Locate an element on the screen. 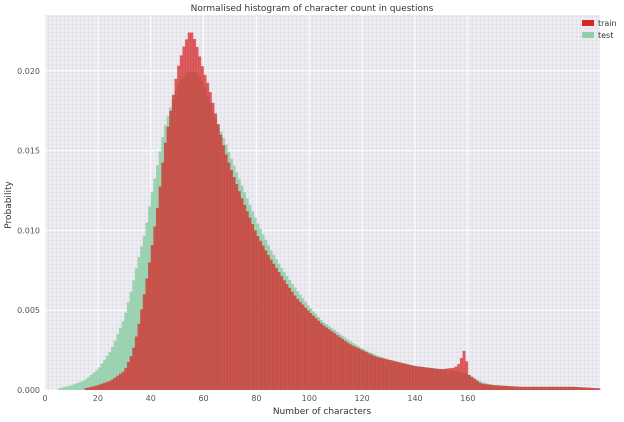  x-tick-label-1: 20 is located at coordinates (98, 398).